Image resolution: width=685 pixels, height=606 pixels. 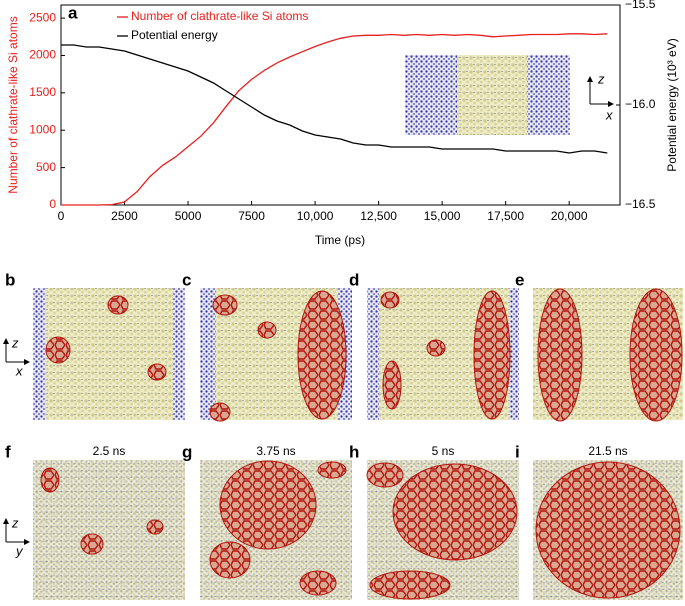 What do you see at coordinates (600, 91) in the screenshot?
I see `inset-axes` at bounding box center [600, 91].